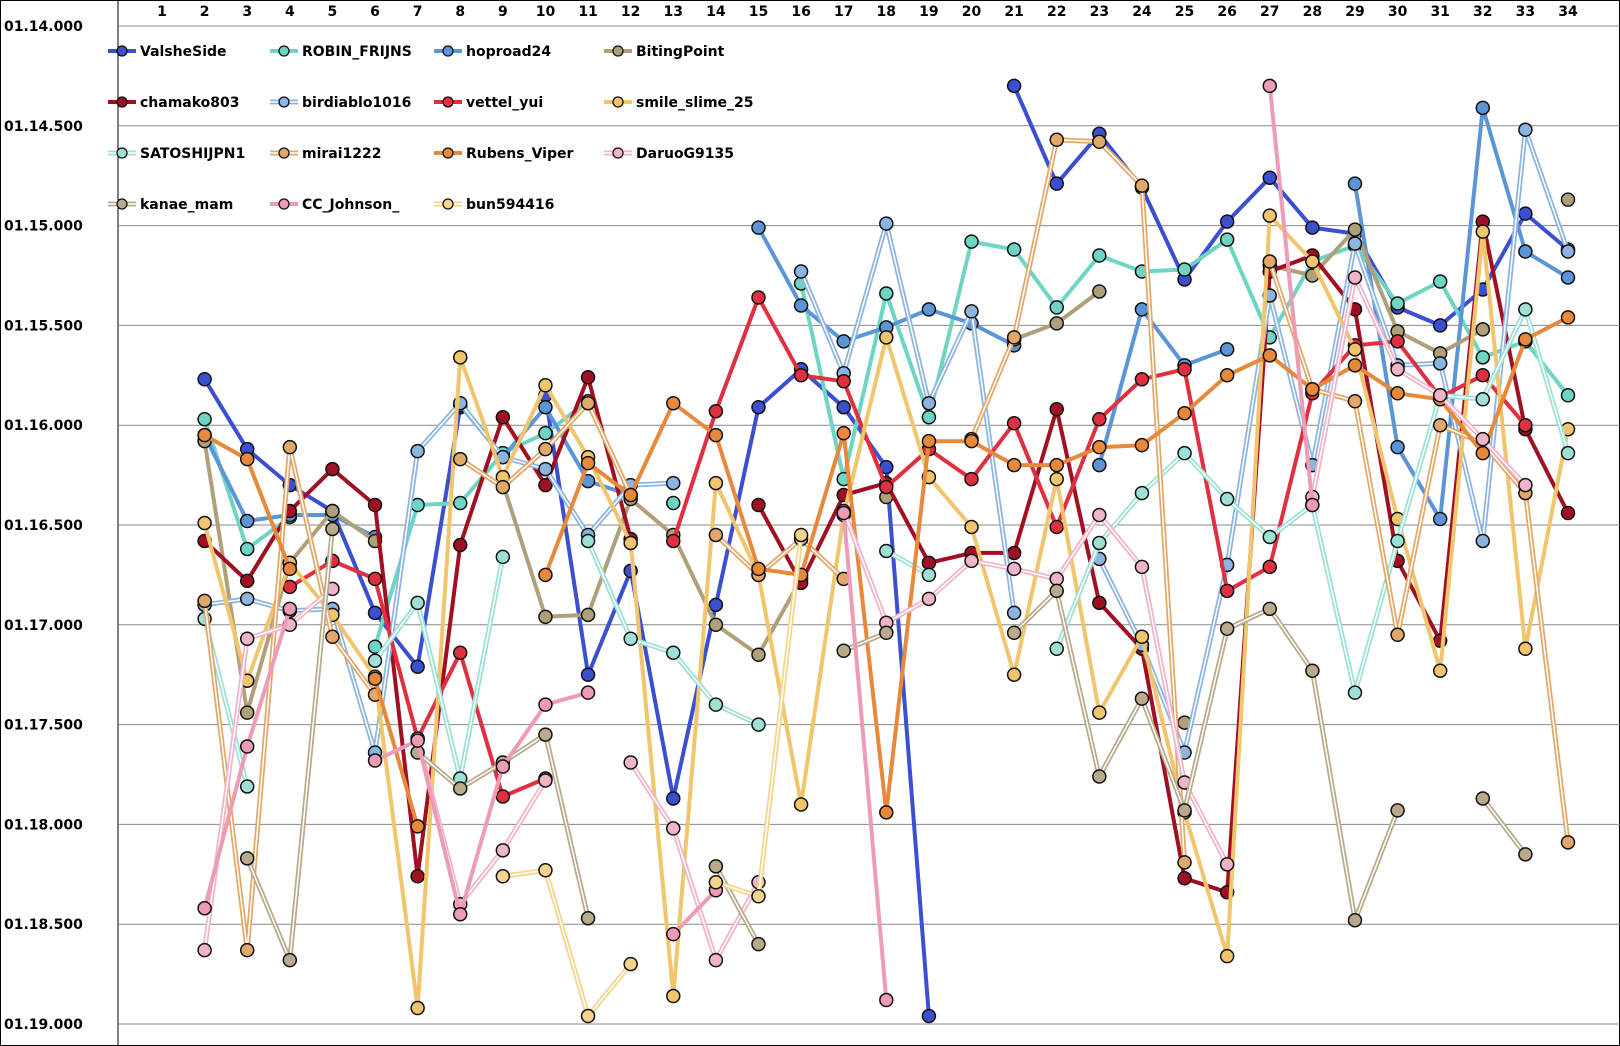 The width and height of the screenshot is (1620, 1046). I want to click on x-tick-label: 31, so click(1439, 12).